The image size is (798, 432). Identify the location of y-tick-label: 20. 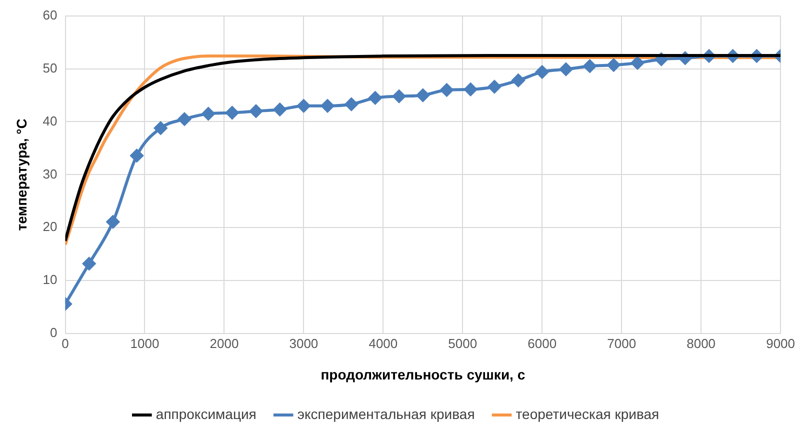
(50, 226).